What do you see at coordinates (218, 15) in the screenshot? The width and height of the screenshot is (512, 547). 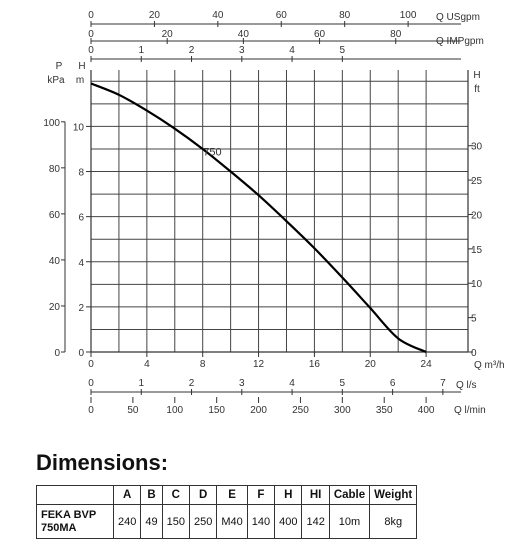 I see `usgpm-tick-label: 40` at bounding box center [218, 15].